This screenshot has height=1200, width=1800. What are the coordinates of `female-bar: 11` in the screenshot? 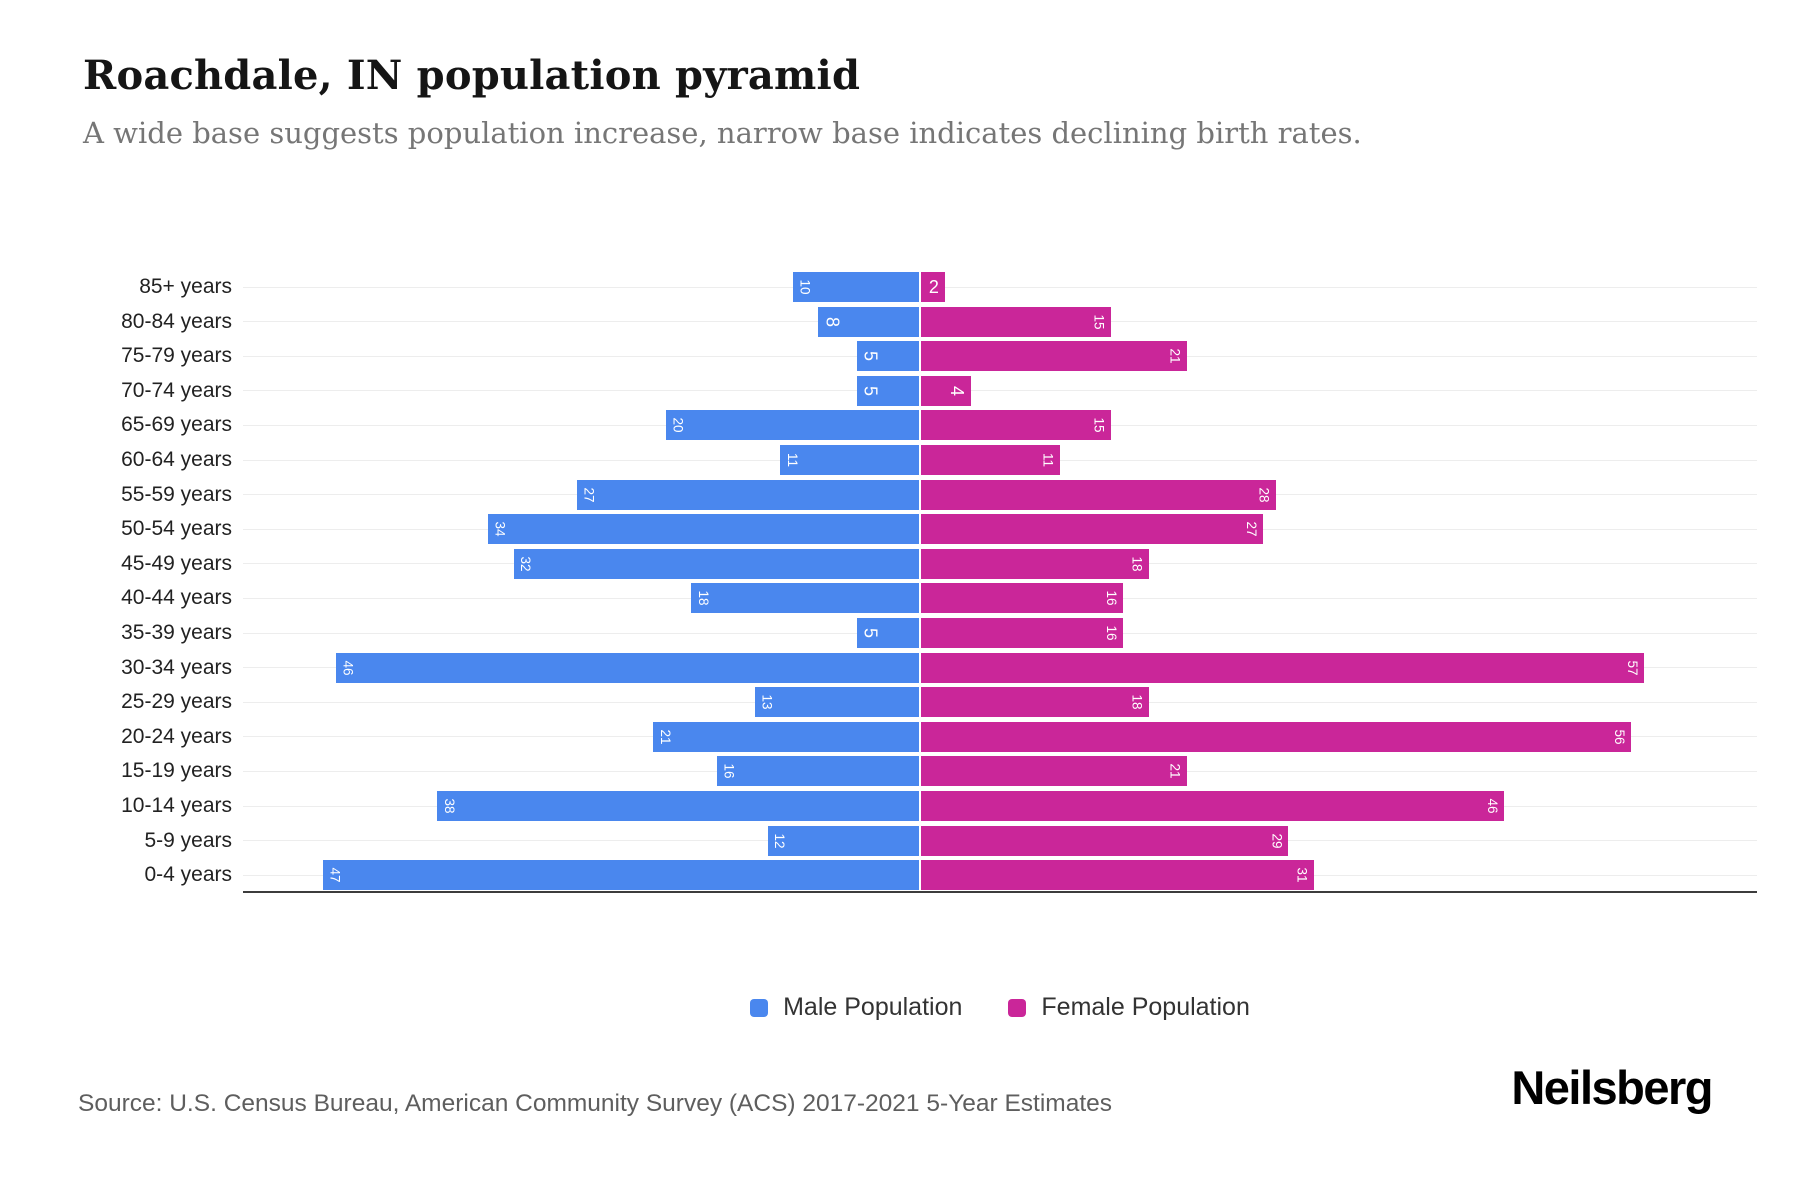 It's located at (990, 460).